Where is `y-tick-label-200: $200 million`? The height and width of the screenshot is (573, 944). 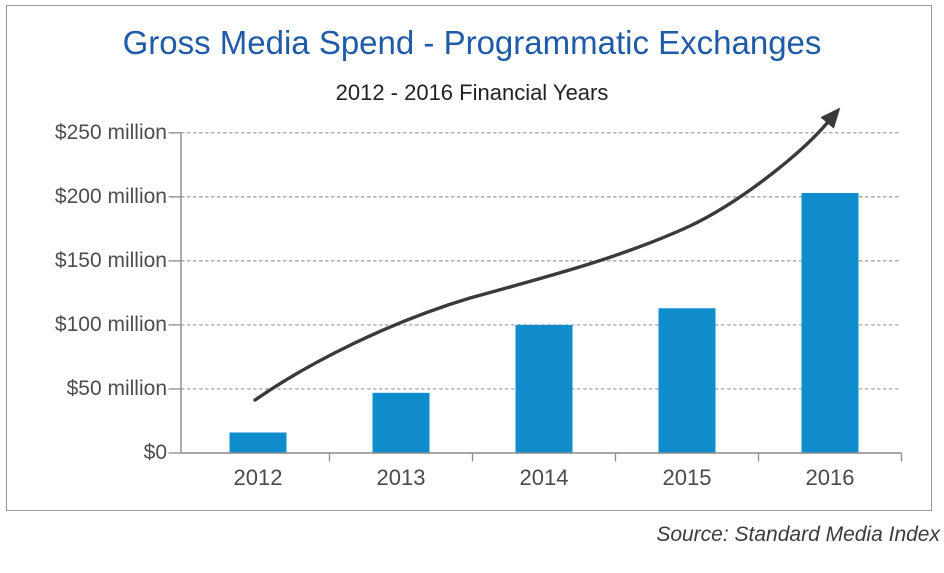
y-tick-label-200: $200 million is located at coordinates (110, 196).